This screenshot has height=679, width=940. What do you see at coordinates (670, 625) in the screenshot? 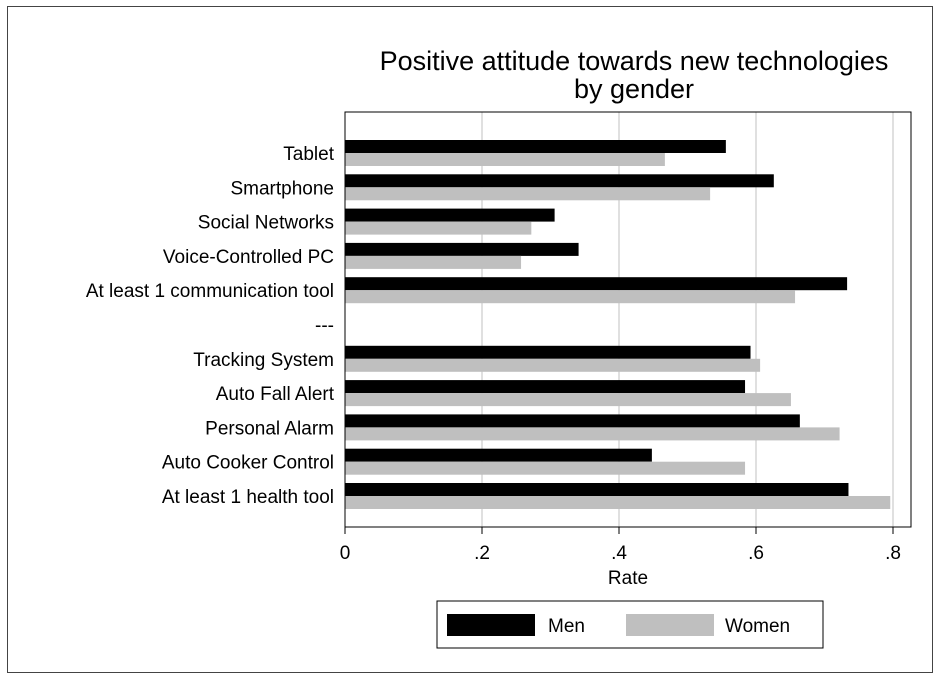
I see `legend-key-women` at bounding box center [670, 625].